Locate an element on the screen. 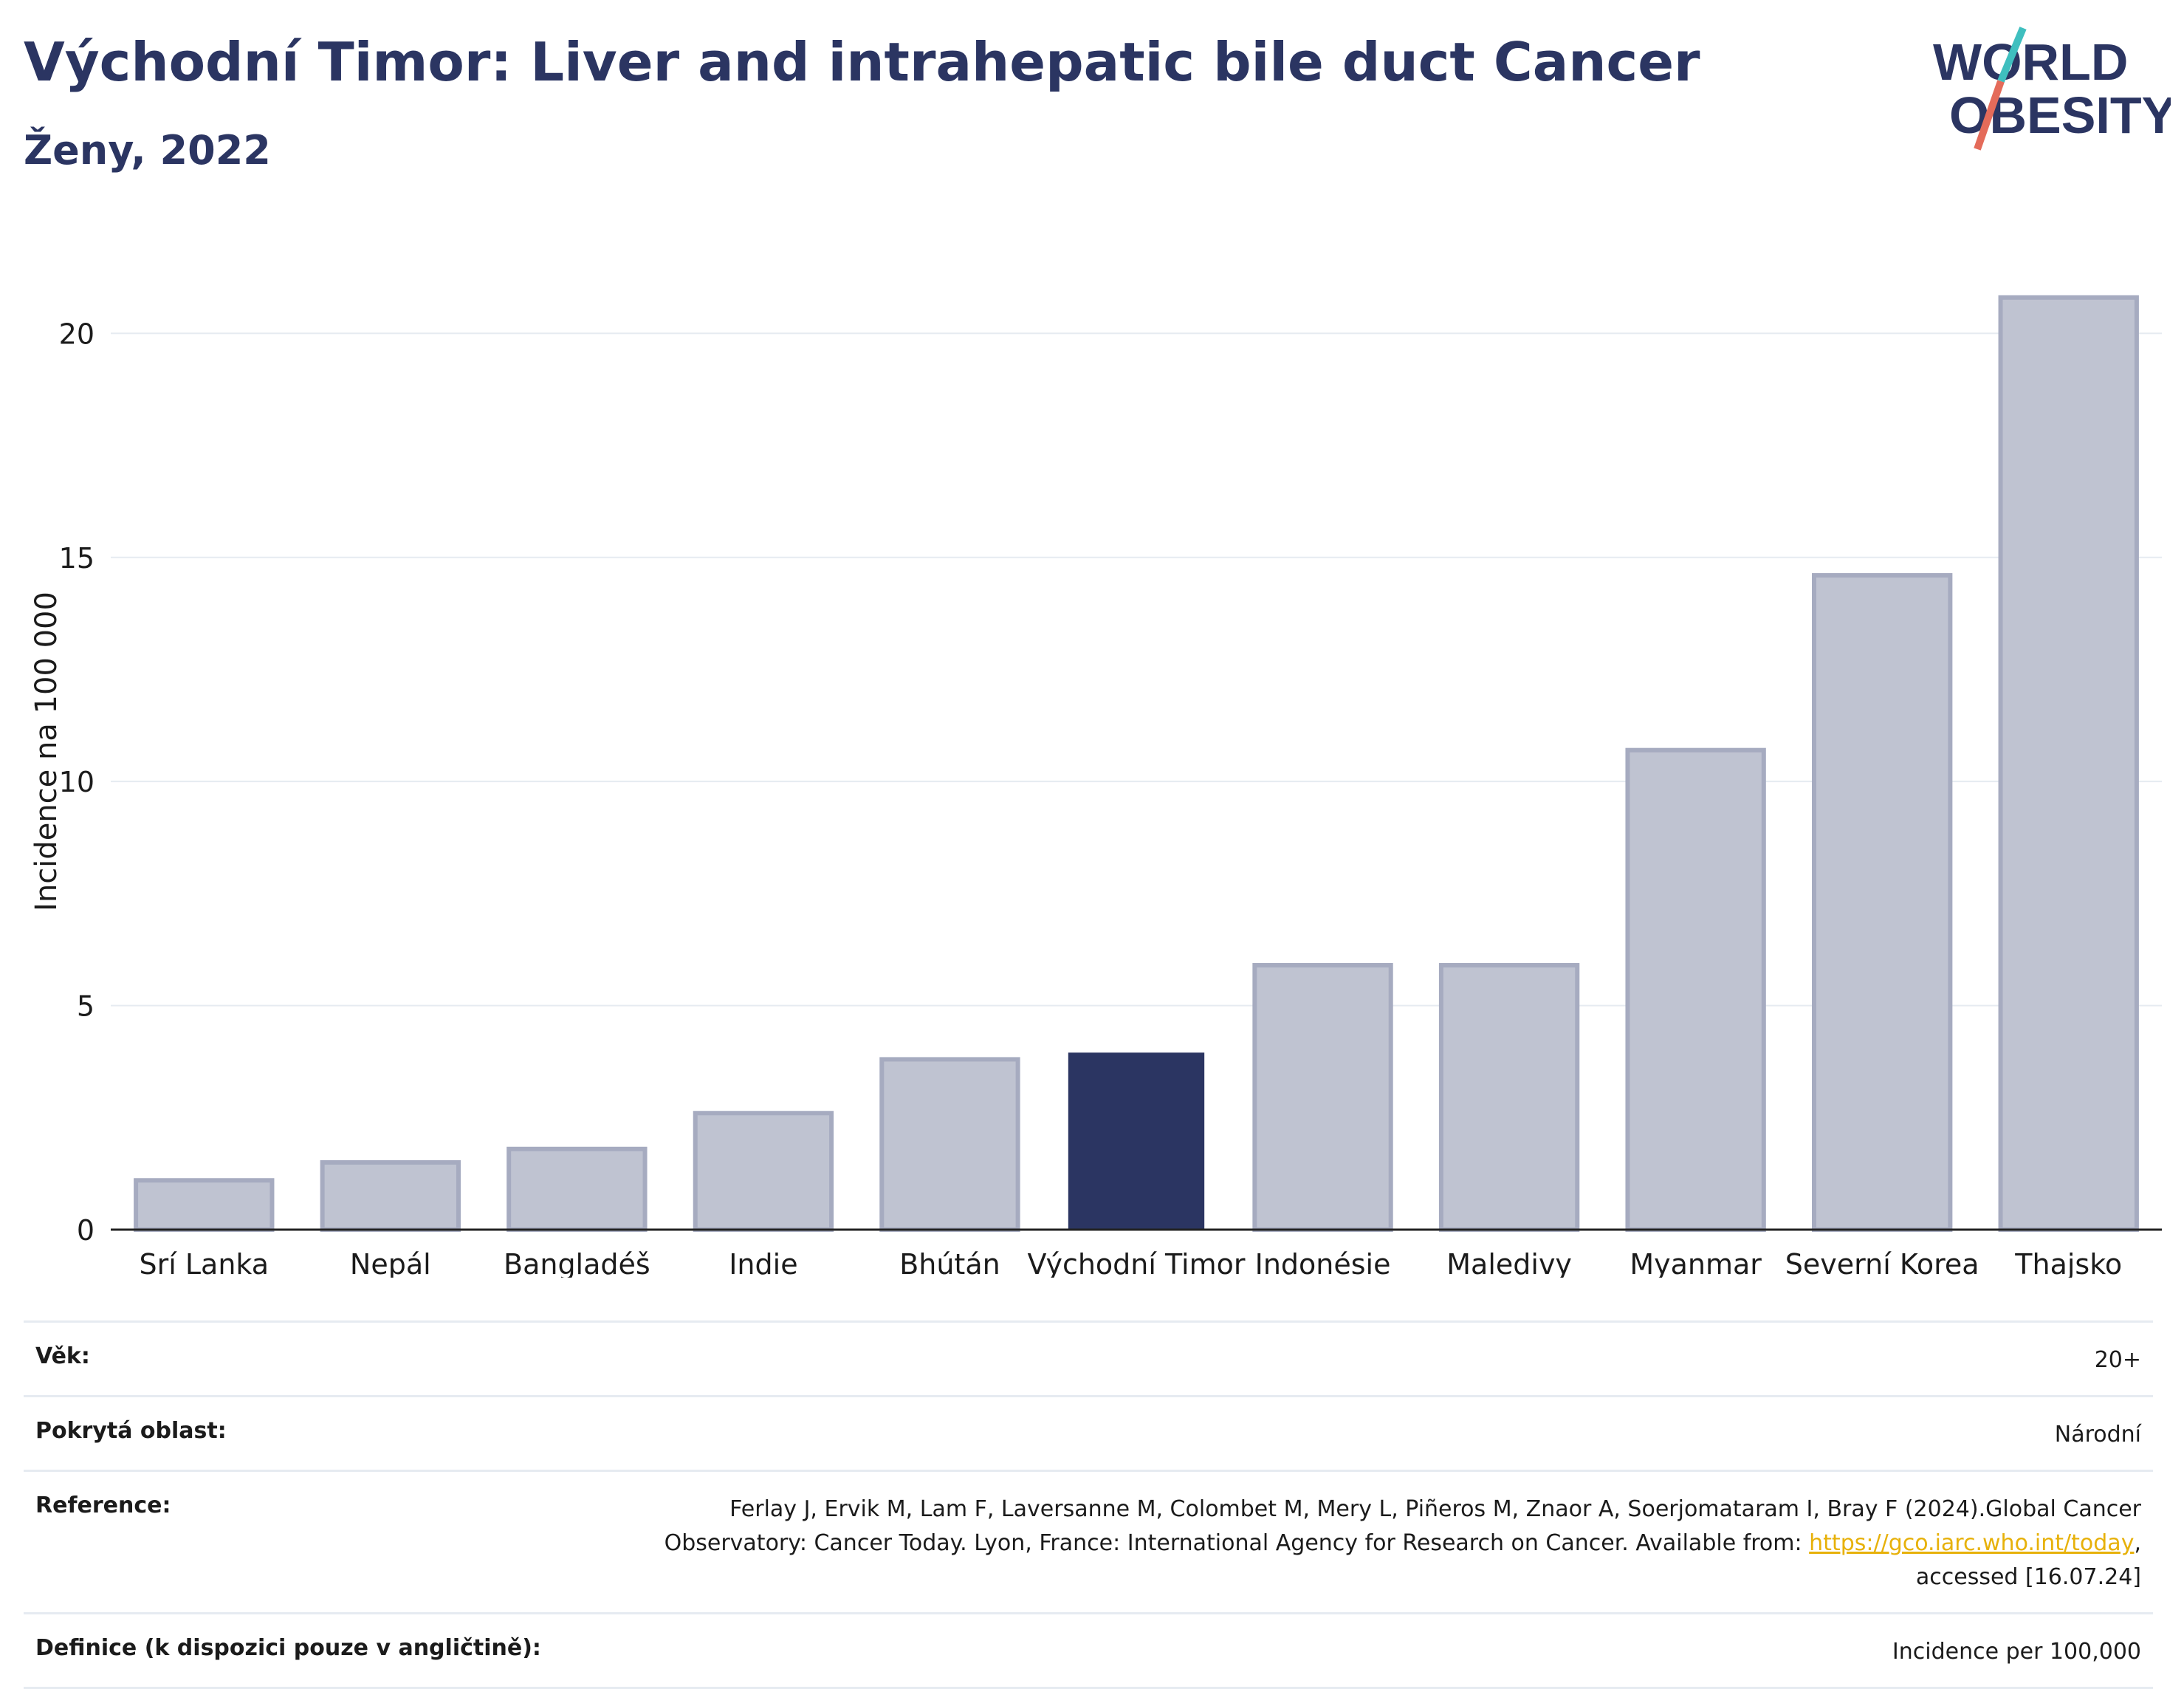 The width and height of the screenshot is (2184, 1689). logo-slash-teal is located at coordinates (2012, 55).